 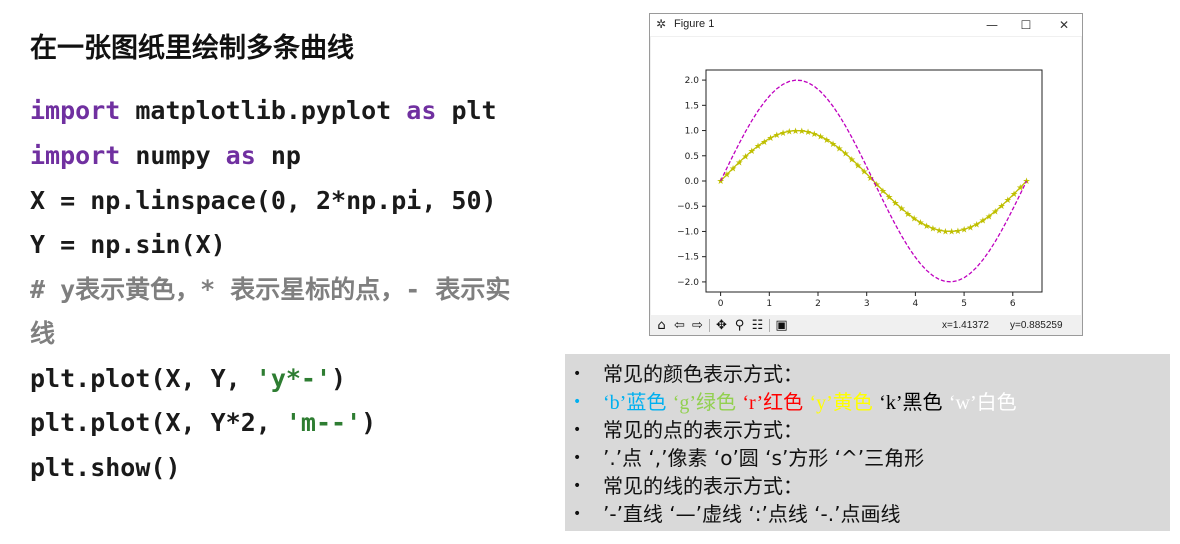 I want to click on minimize-button: —, so click(x=992, y=25).